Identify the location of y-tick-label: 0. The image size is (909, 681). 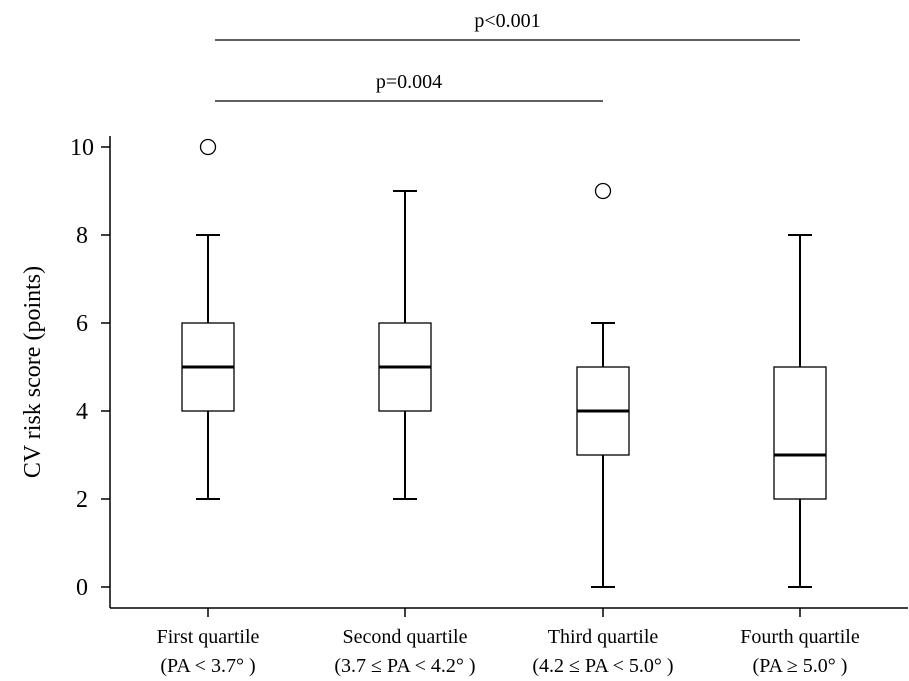
(82, 588).